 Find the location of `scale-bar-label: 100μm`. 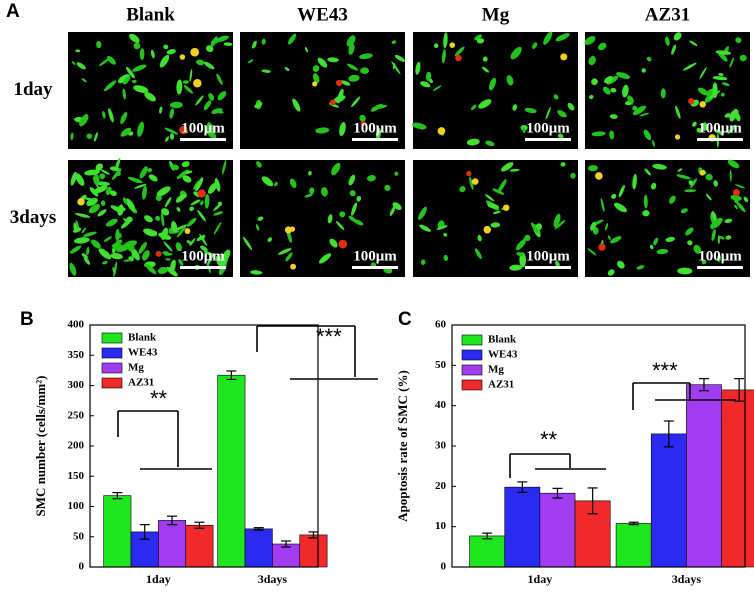

scale-bar-label: 100μm is located at coordinates (720, 256).